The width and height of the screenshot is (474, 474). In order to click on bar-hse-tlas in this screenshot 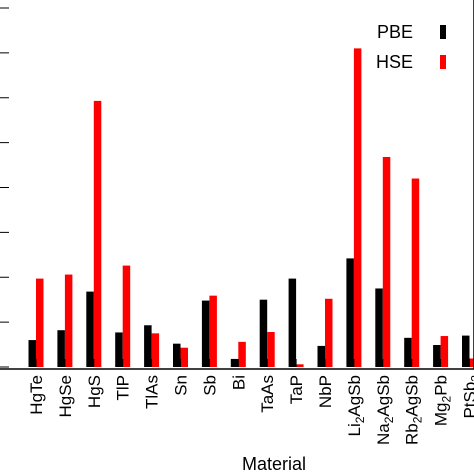, I will do `click(155, 350)`.